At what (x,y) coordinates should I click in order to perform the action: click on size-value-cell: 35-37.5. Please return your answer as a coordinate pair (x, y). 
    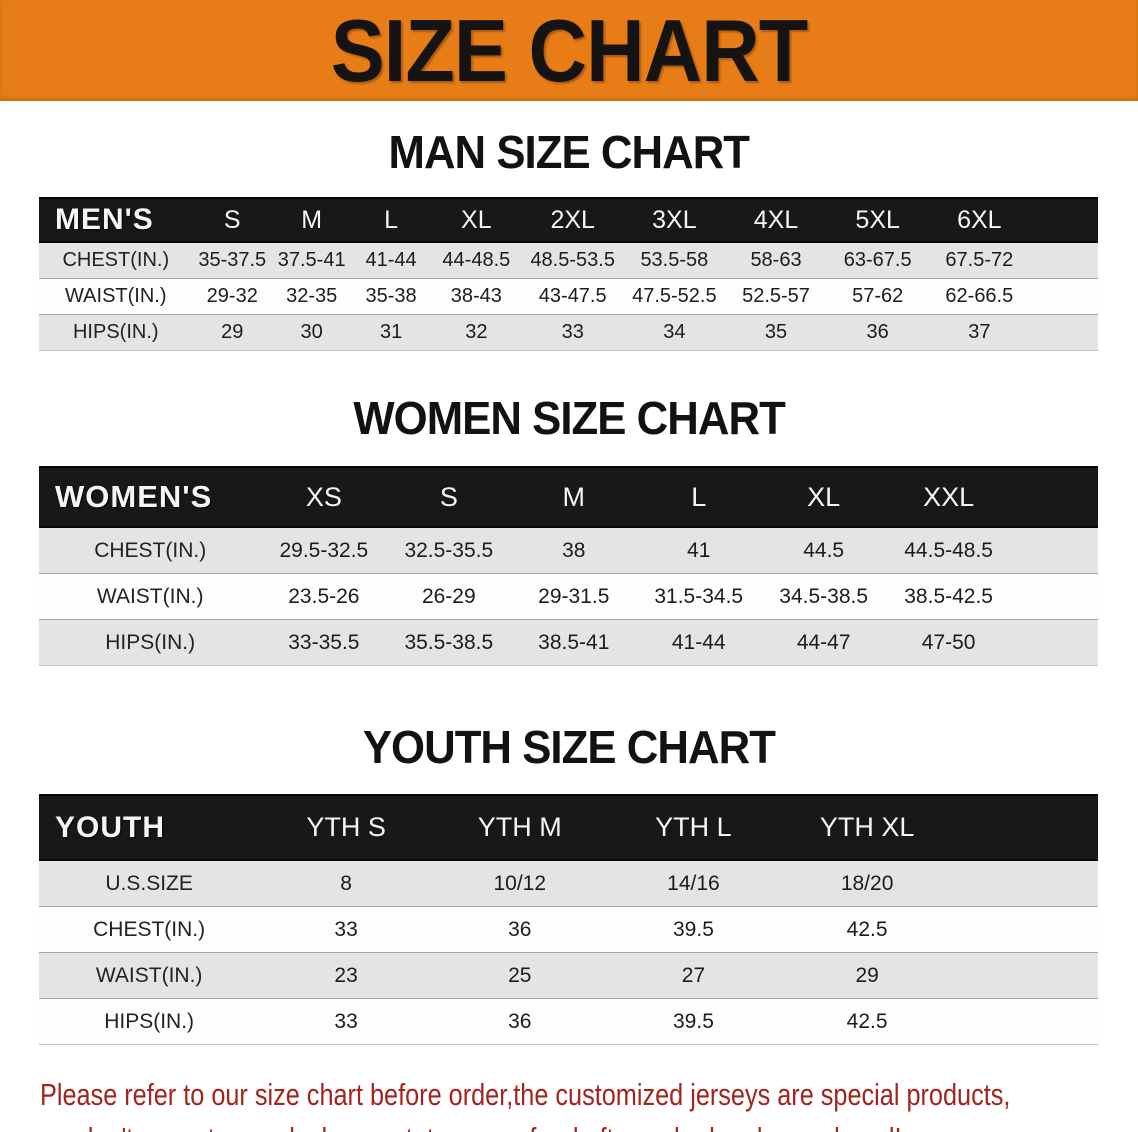
    Looking at the image, I should click on (232, 260).